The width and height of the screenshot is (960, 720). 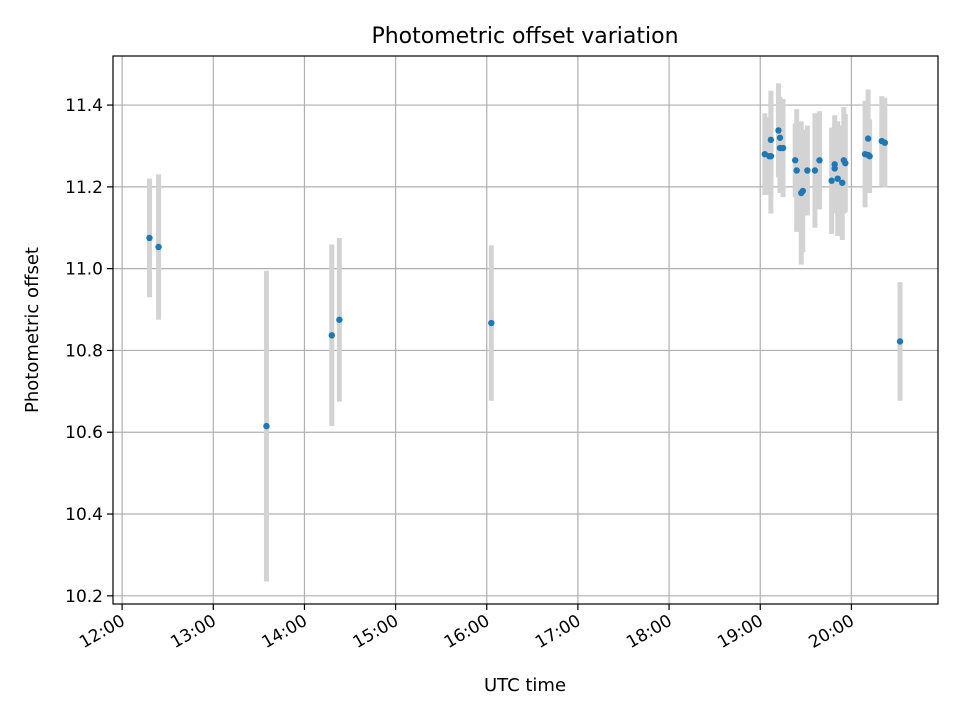 I want to click on y-tick-label: 10.6, so click(x=84, y=433).